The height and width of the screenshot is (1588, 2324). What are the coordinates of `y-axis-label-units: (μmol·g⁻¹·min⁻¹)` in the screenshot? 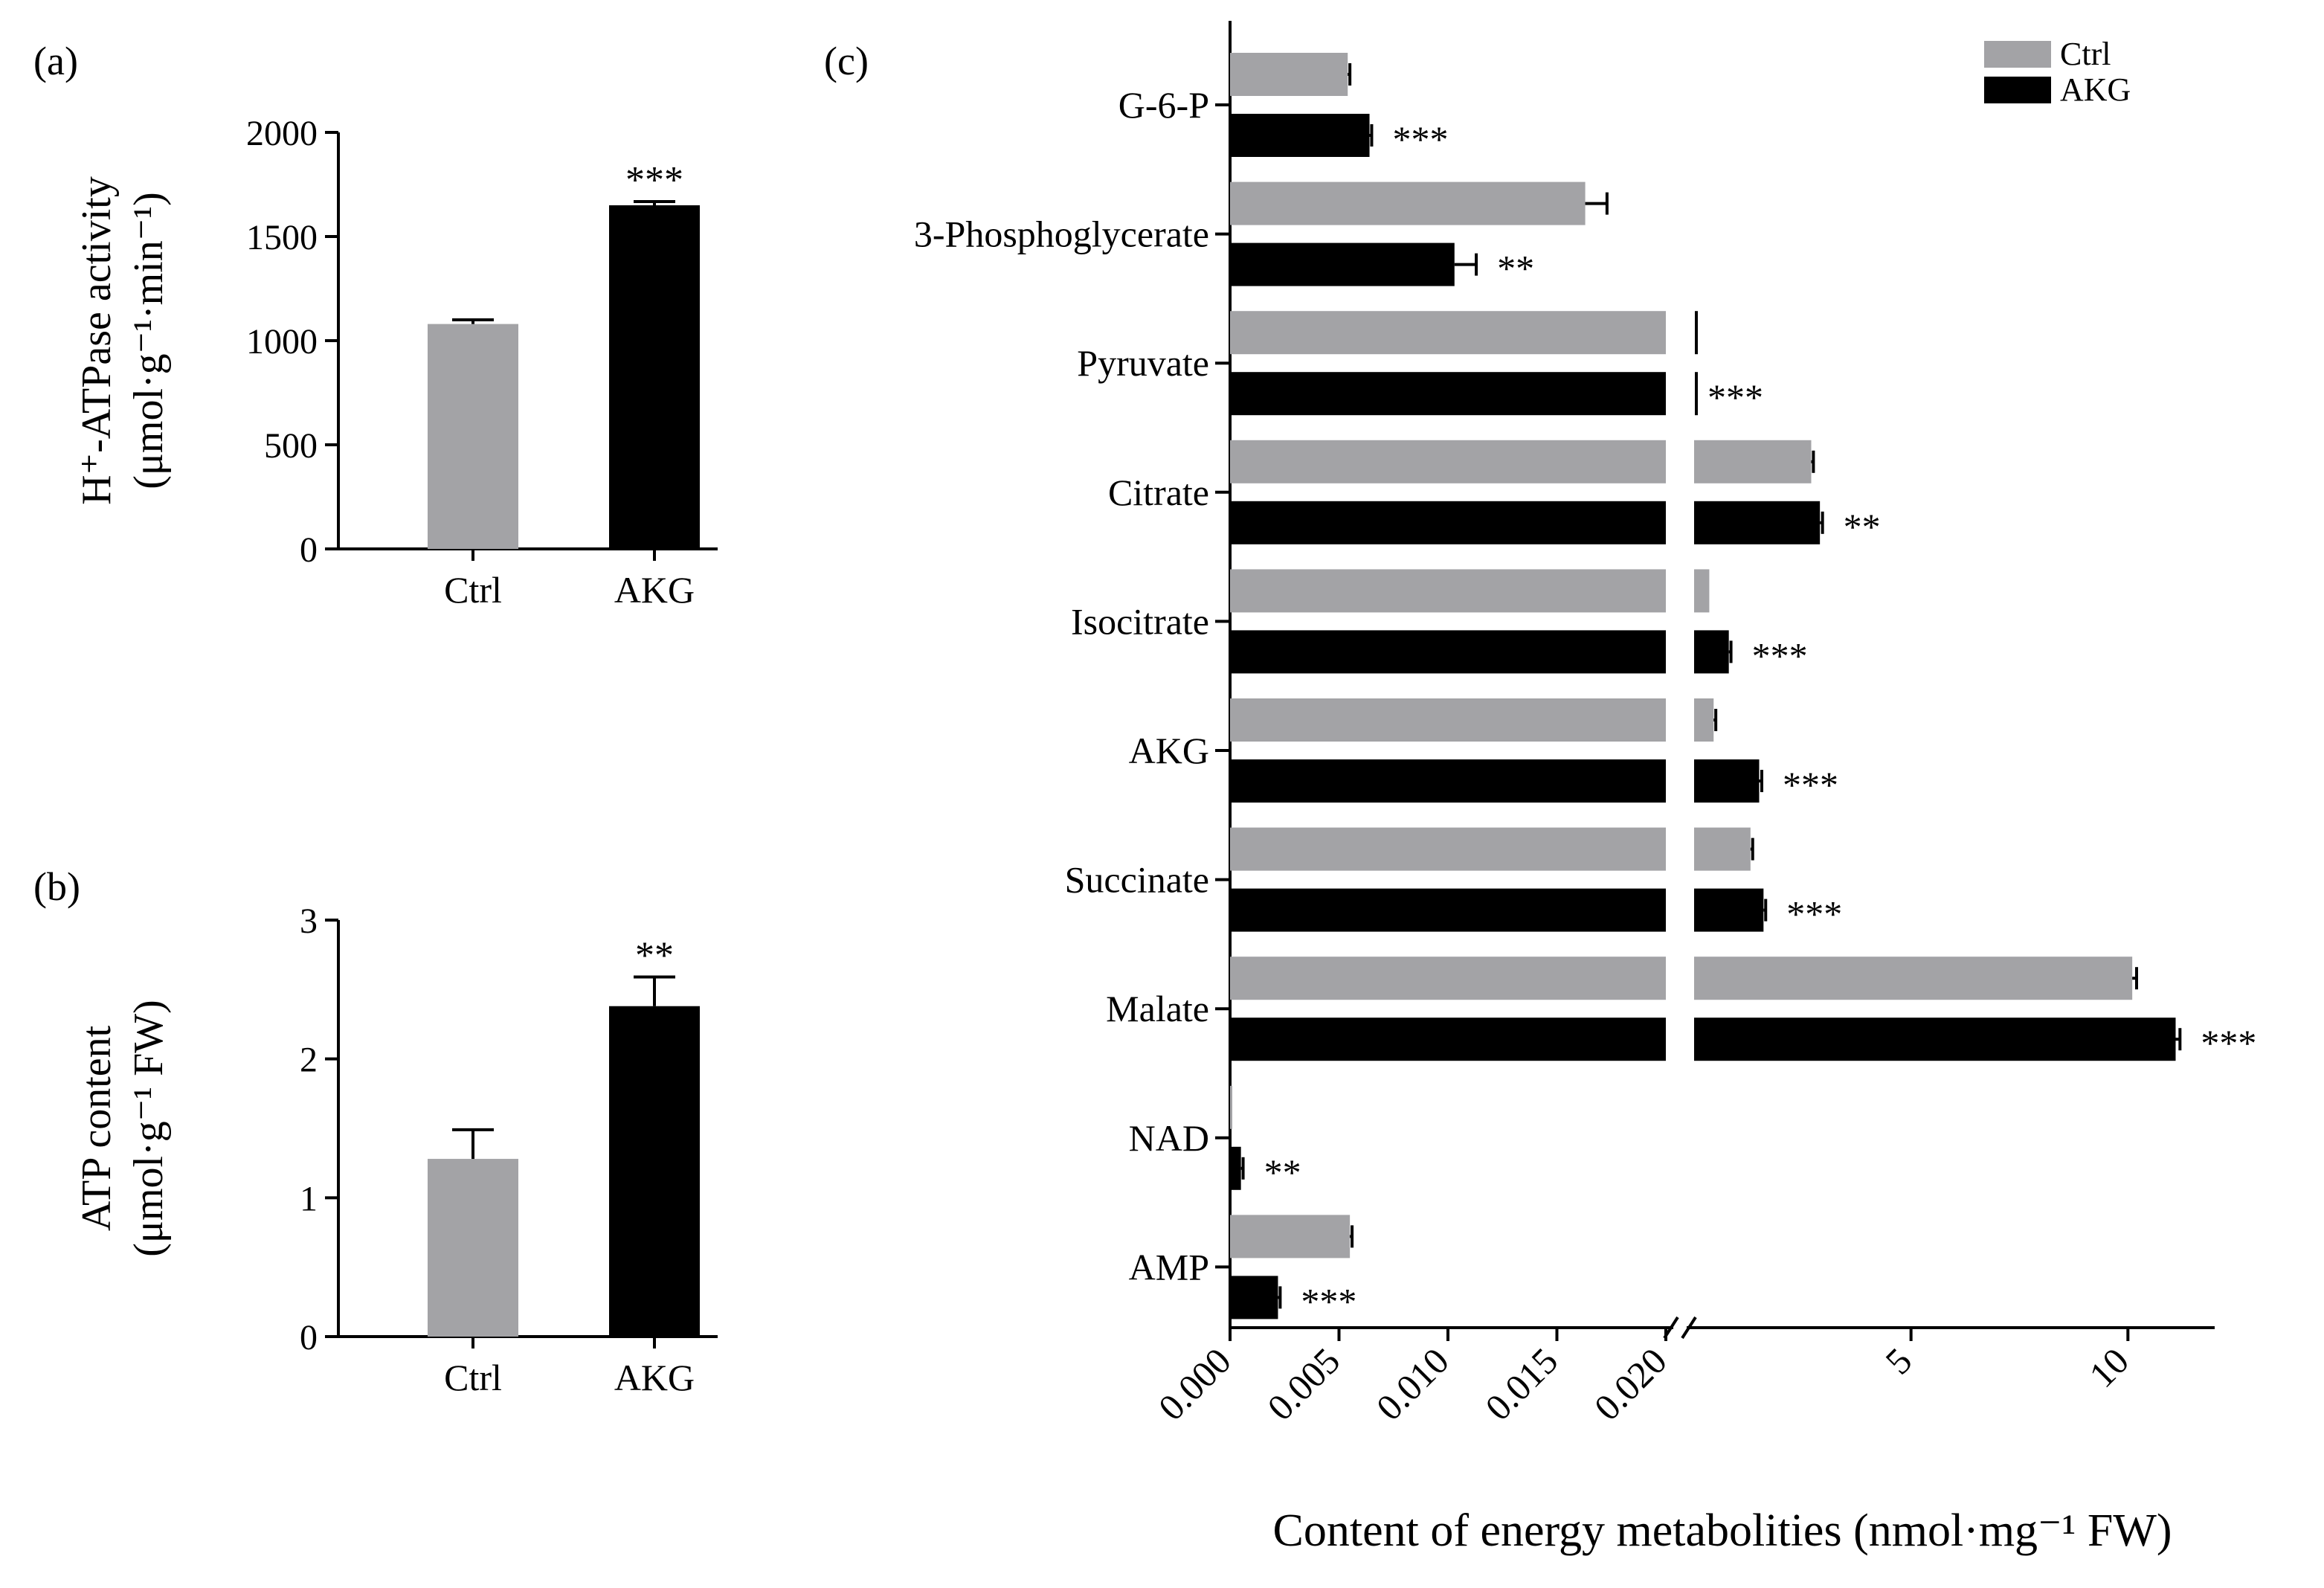 It's located at (149, 340).